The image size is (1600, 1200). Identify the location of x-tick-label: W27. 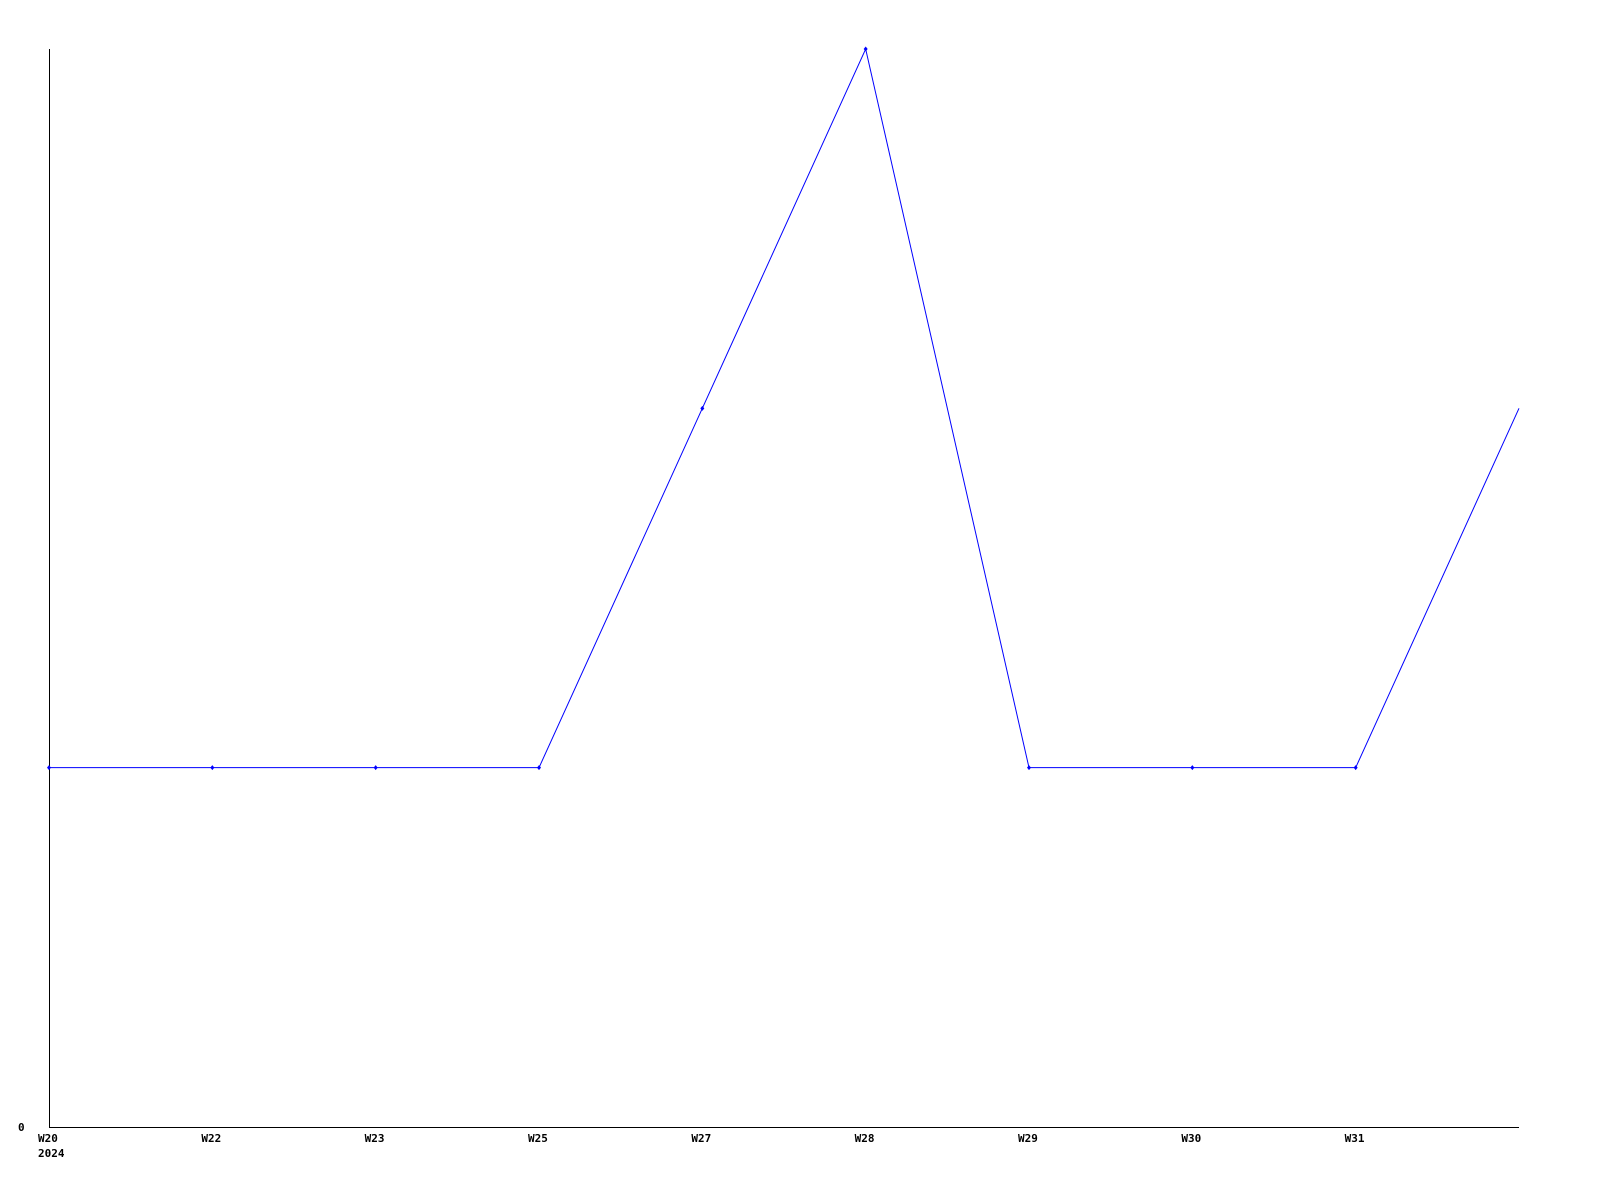
(701, 1138).